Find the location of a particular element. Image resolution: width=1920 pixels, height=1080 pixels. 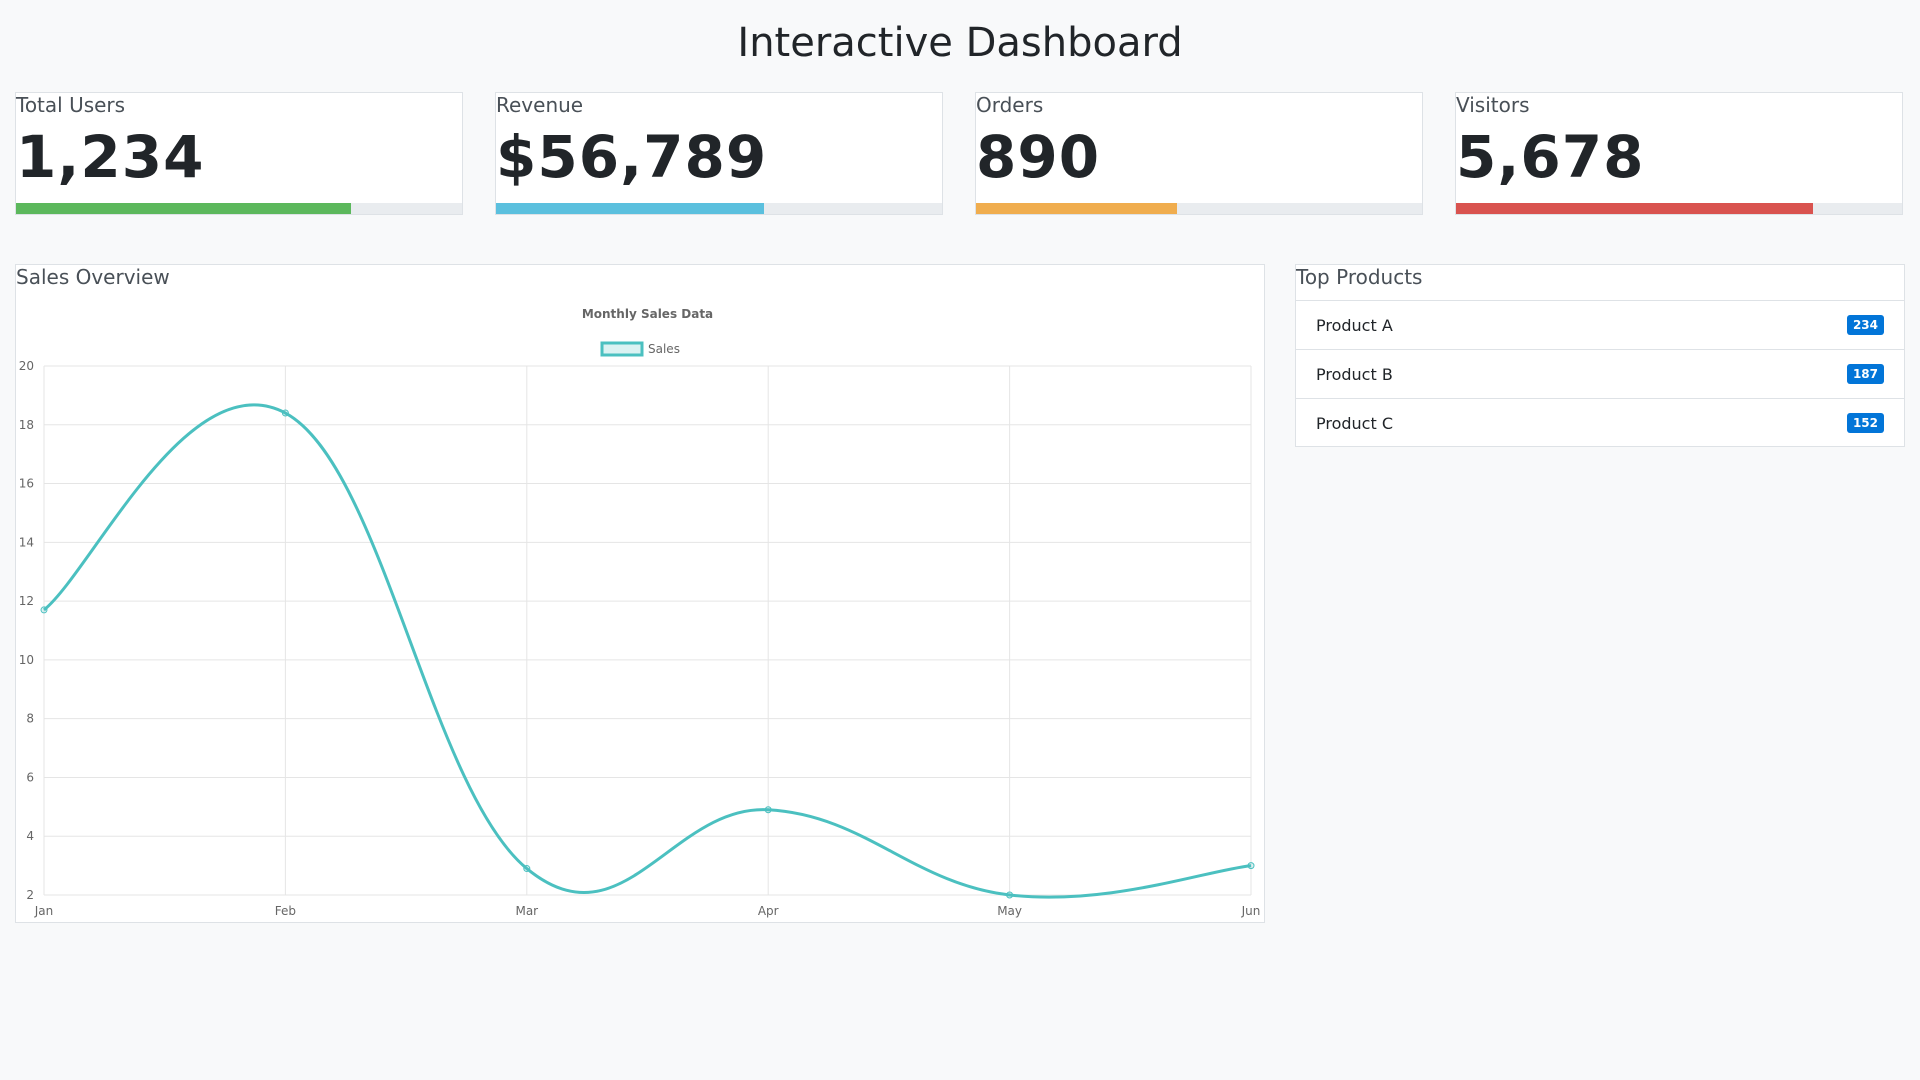

x-tick-label: May is located at coordinates (1009, 911).